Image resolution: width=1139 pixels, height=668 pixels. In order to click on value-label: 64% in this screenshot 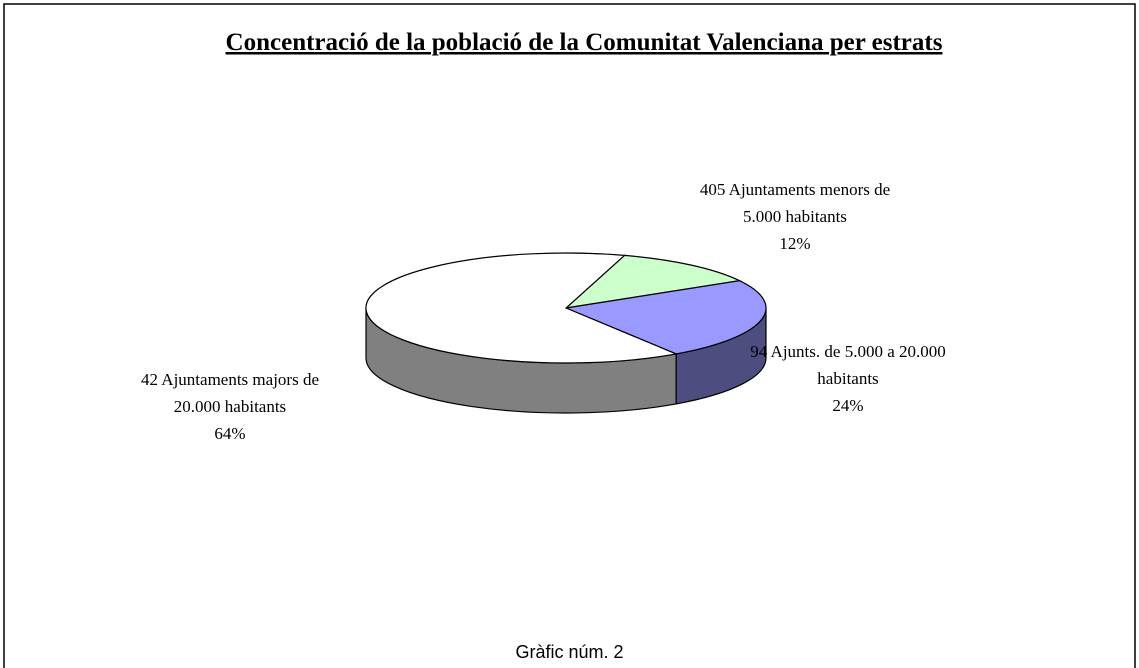, I will do `click(230, 433)`.